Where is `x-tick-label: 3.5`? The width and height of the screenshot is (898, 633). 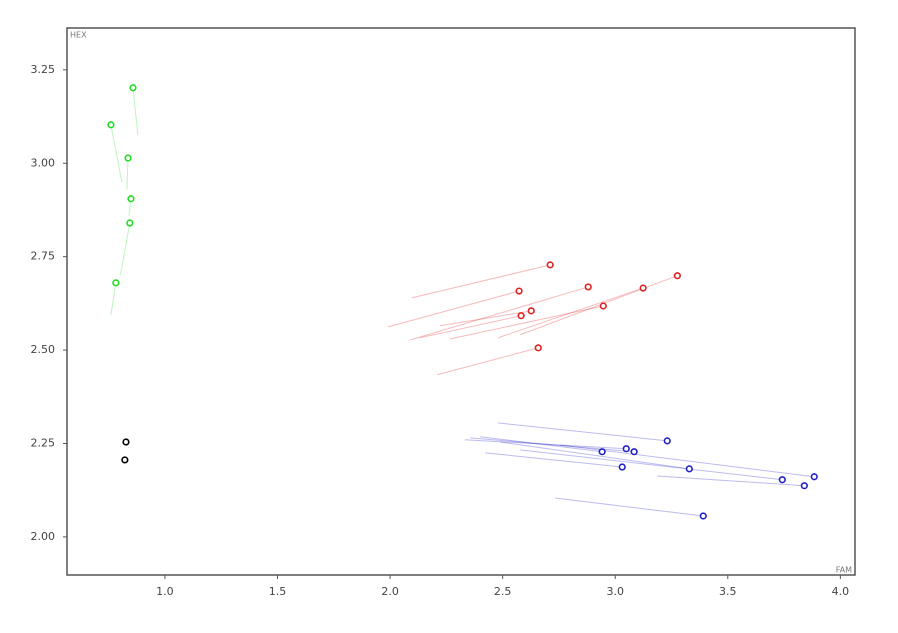
x-tick-label: 3.5 is located at coordinates (728, 591).